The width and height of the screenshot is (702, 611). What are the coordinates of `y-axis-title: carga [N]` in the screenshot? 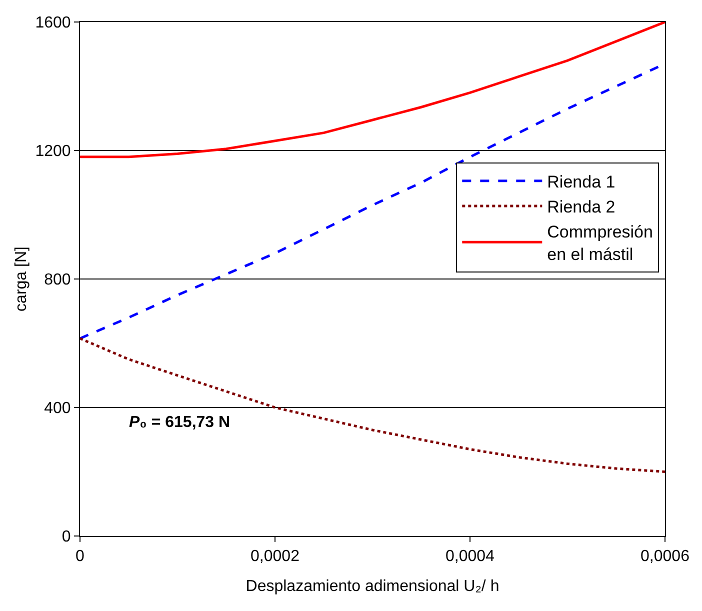 It's located at (21, 279).